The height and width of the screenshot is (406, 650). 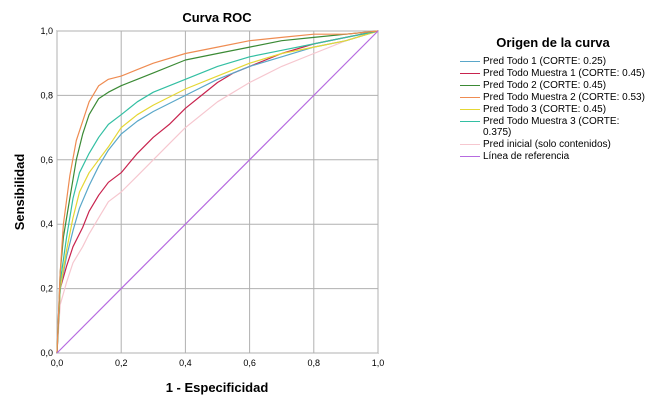 What do you see at coordinates (185, 363) in the screenshot?
I see `x-tick-label: 0,4` at bounding box center [185, 363].